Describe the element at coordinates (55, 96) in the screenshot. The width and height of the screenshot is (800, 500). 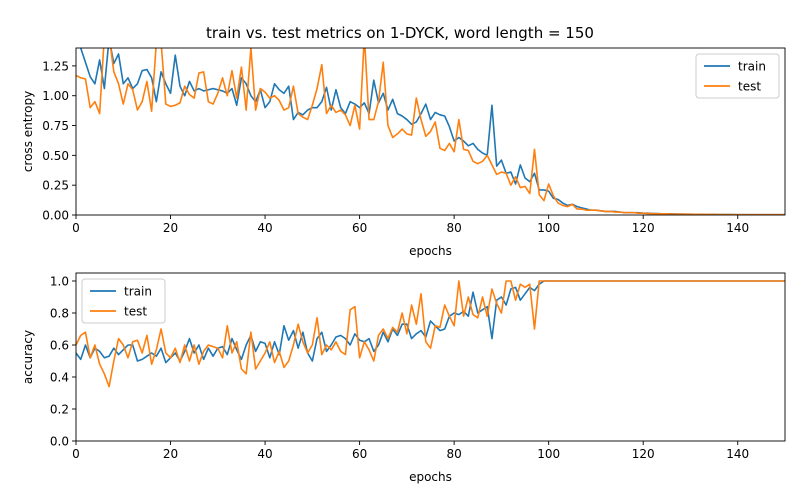
I see `y-tick-label: 1.00` at that location.